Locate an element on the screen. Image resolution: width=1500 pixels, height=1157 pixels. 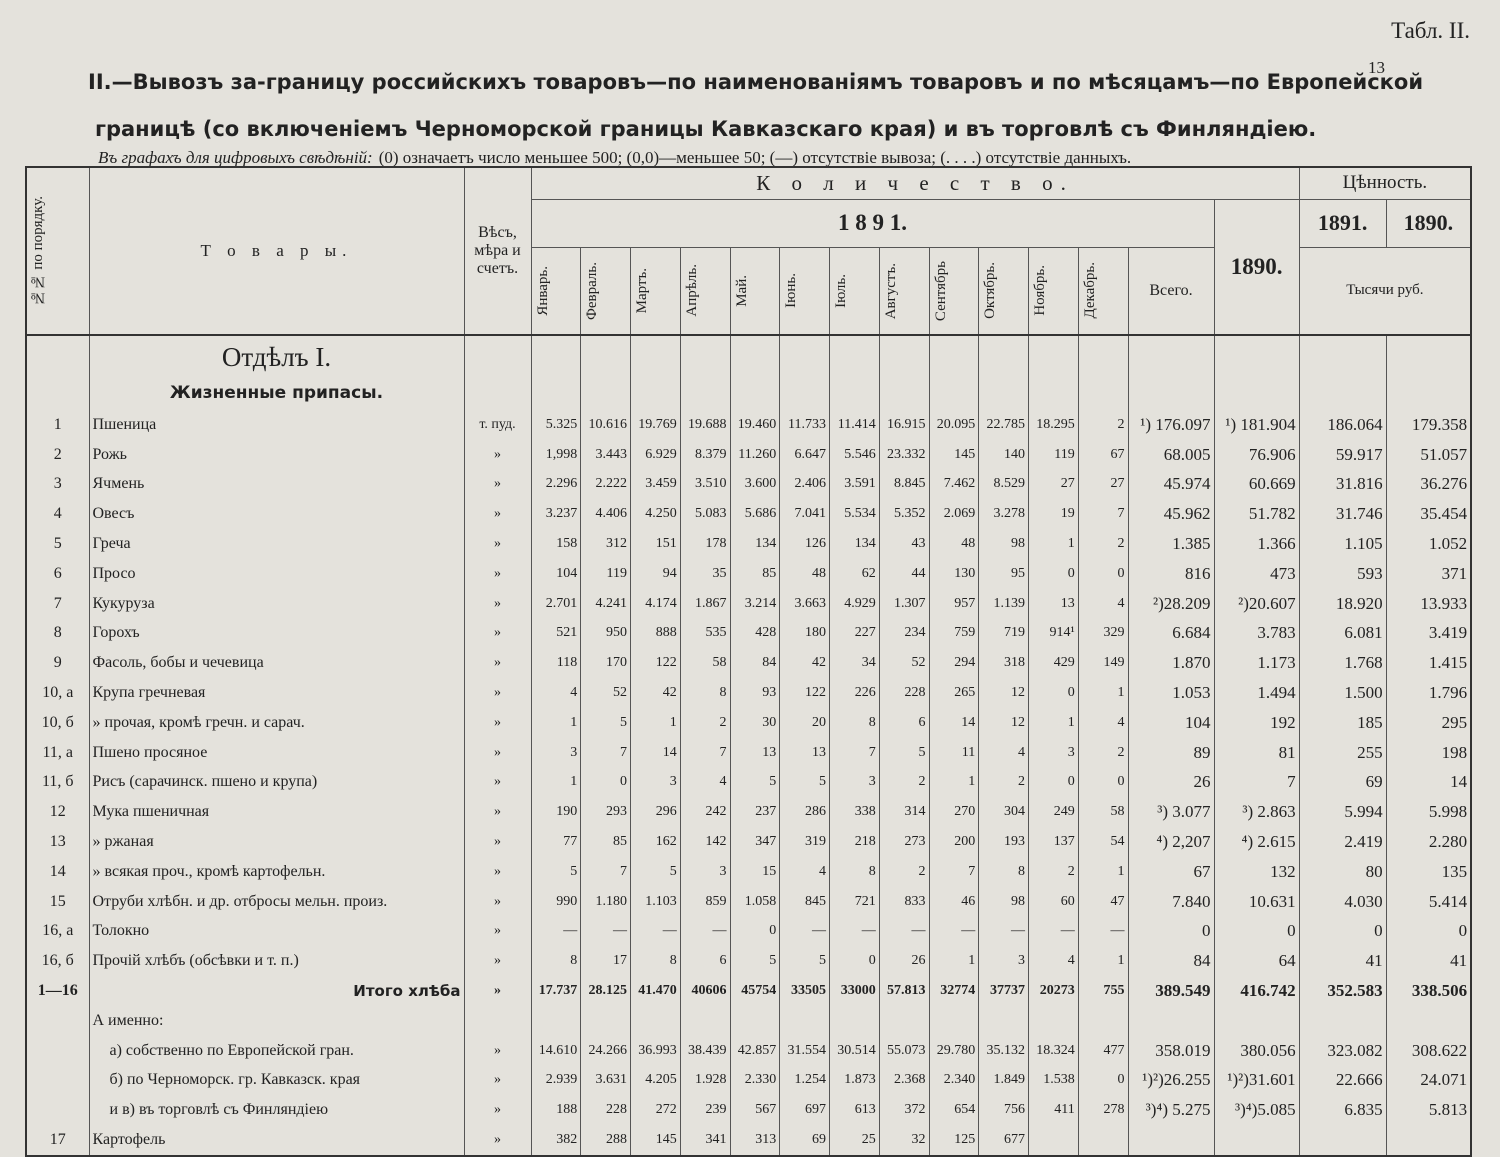
value-cell: 36.993 is located at coordinates (655, 1050).